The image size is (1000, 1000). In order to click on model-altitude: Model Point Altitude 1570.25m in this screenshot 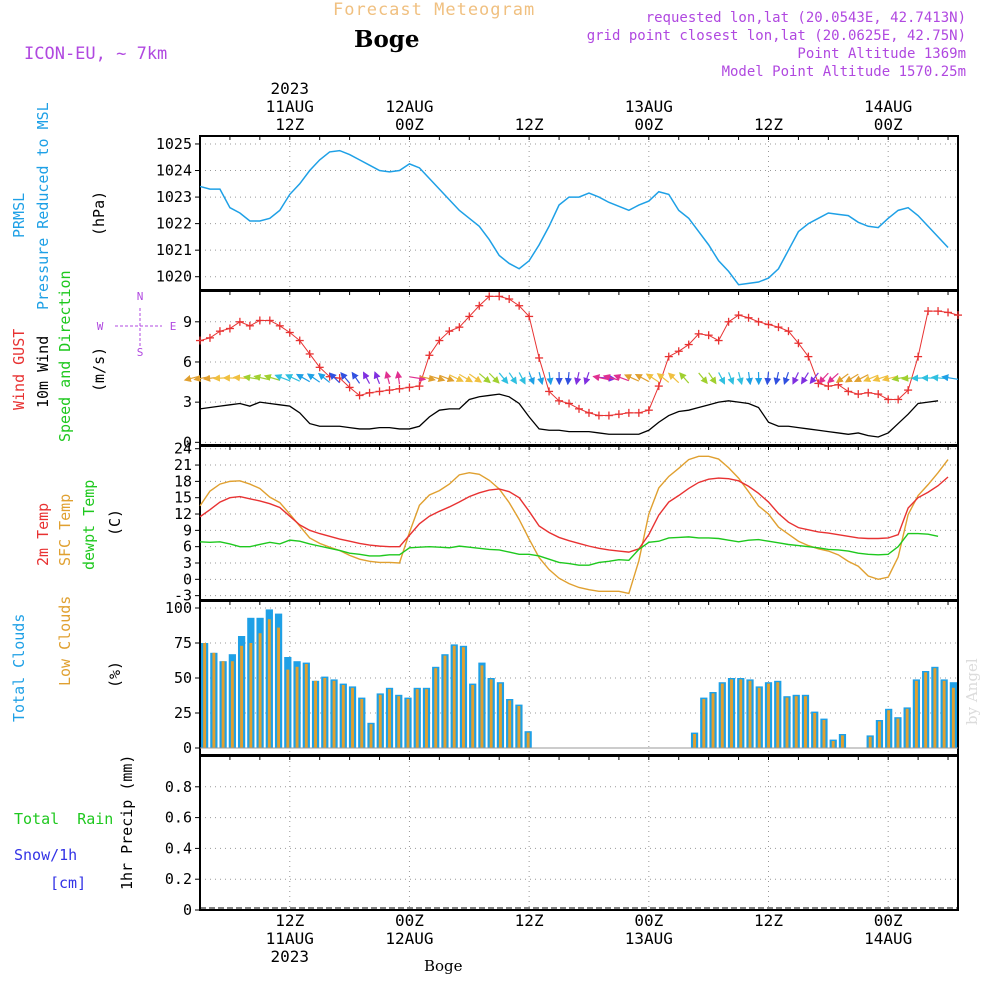, I will do `click(843, 72)`.